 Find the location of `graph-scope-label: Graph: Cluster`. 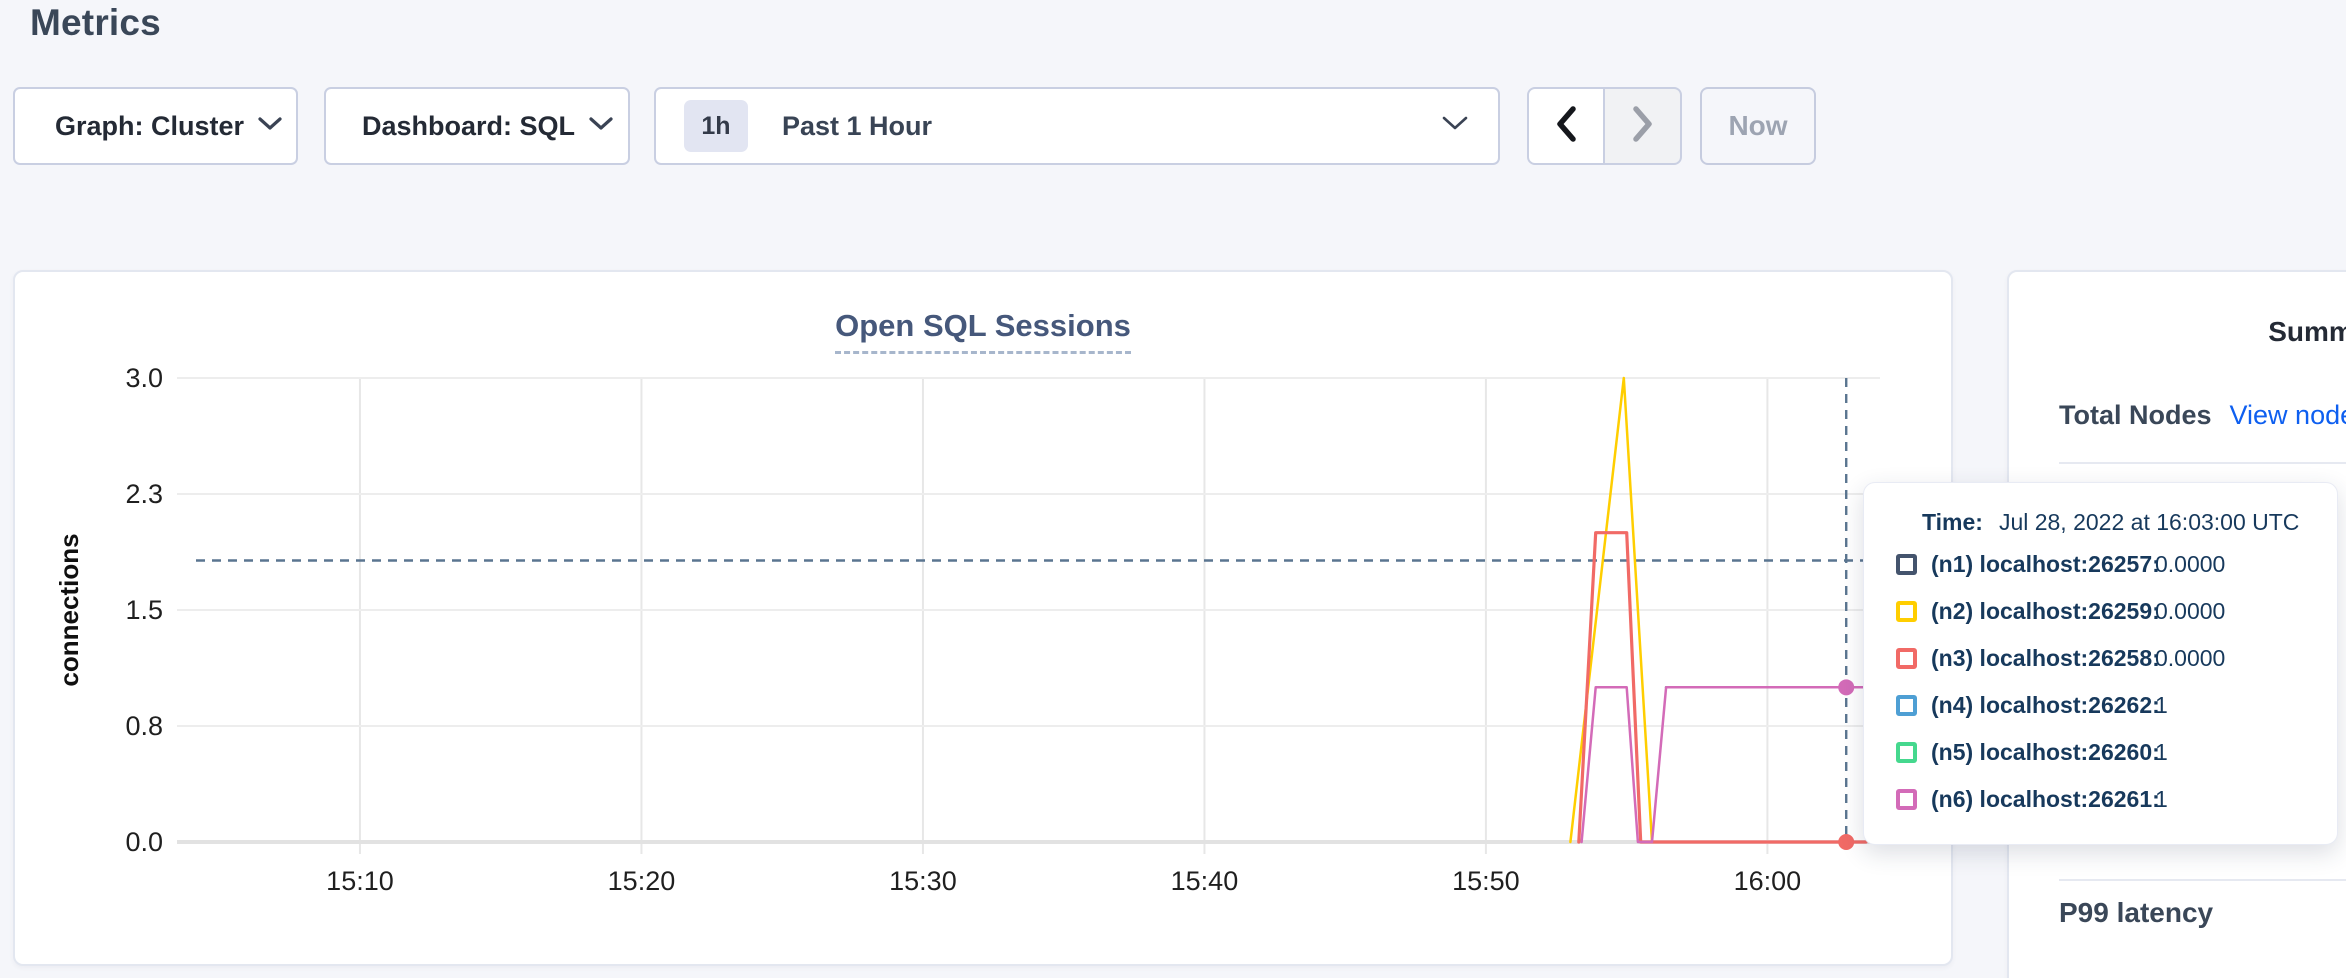

graph-scope-label: Graph: Cluster is located at coordinates (150, 125).